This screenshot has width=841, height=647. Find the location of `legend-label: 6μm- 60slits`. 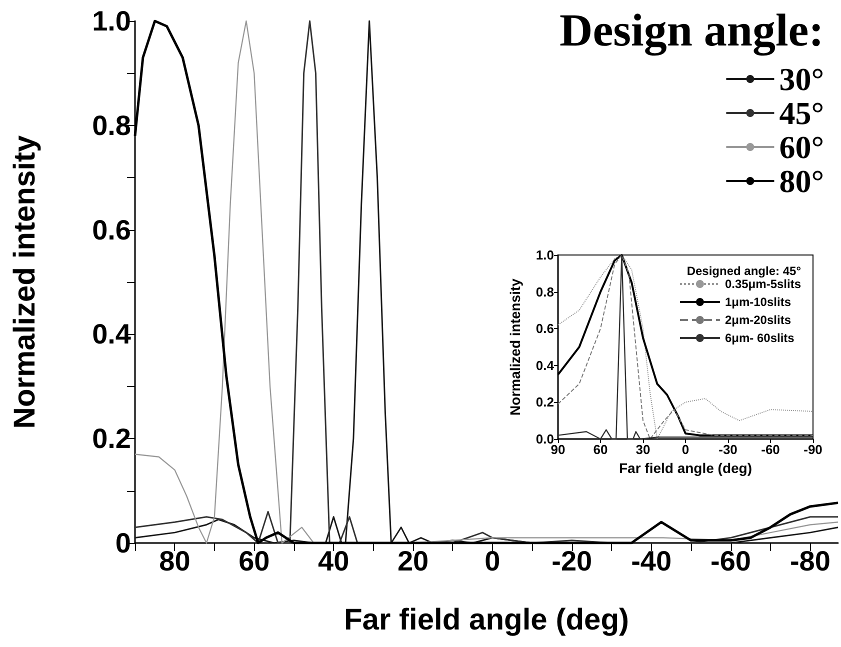

legend-label: 6μm- 60slits is located at coordinates (759, 338).